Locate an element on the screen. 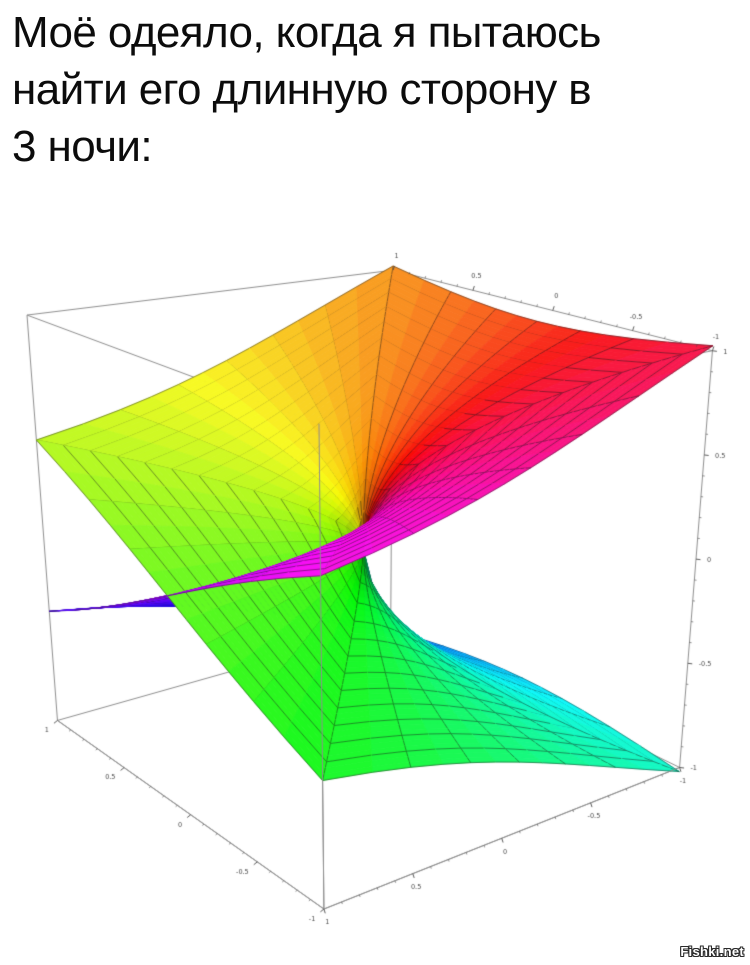  watermark-label: Fishki.net is located at coordinates (712, 951).